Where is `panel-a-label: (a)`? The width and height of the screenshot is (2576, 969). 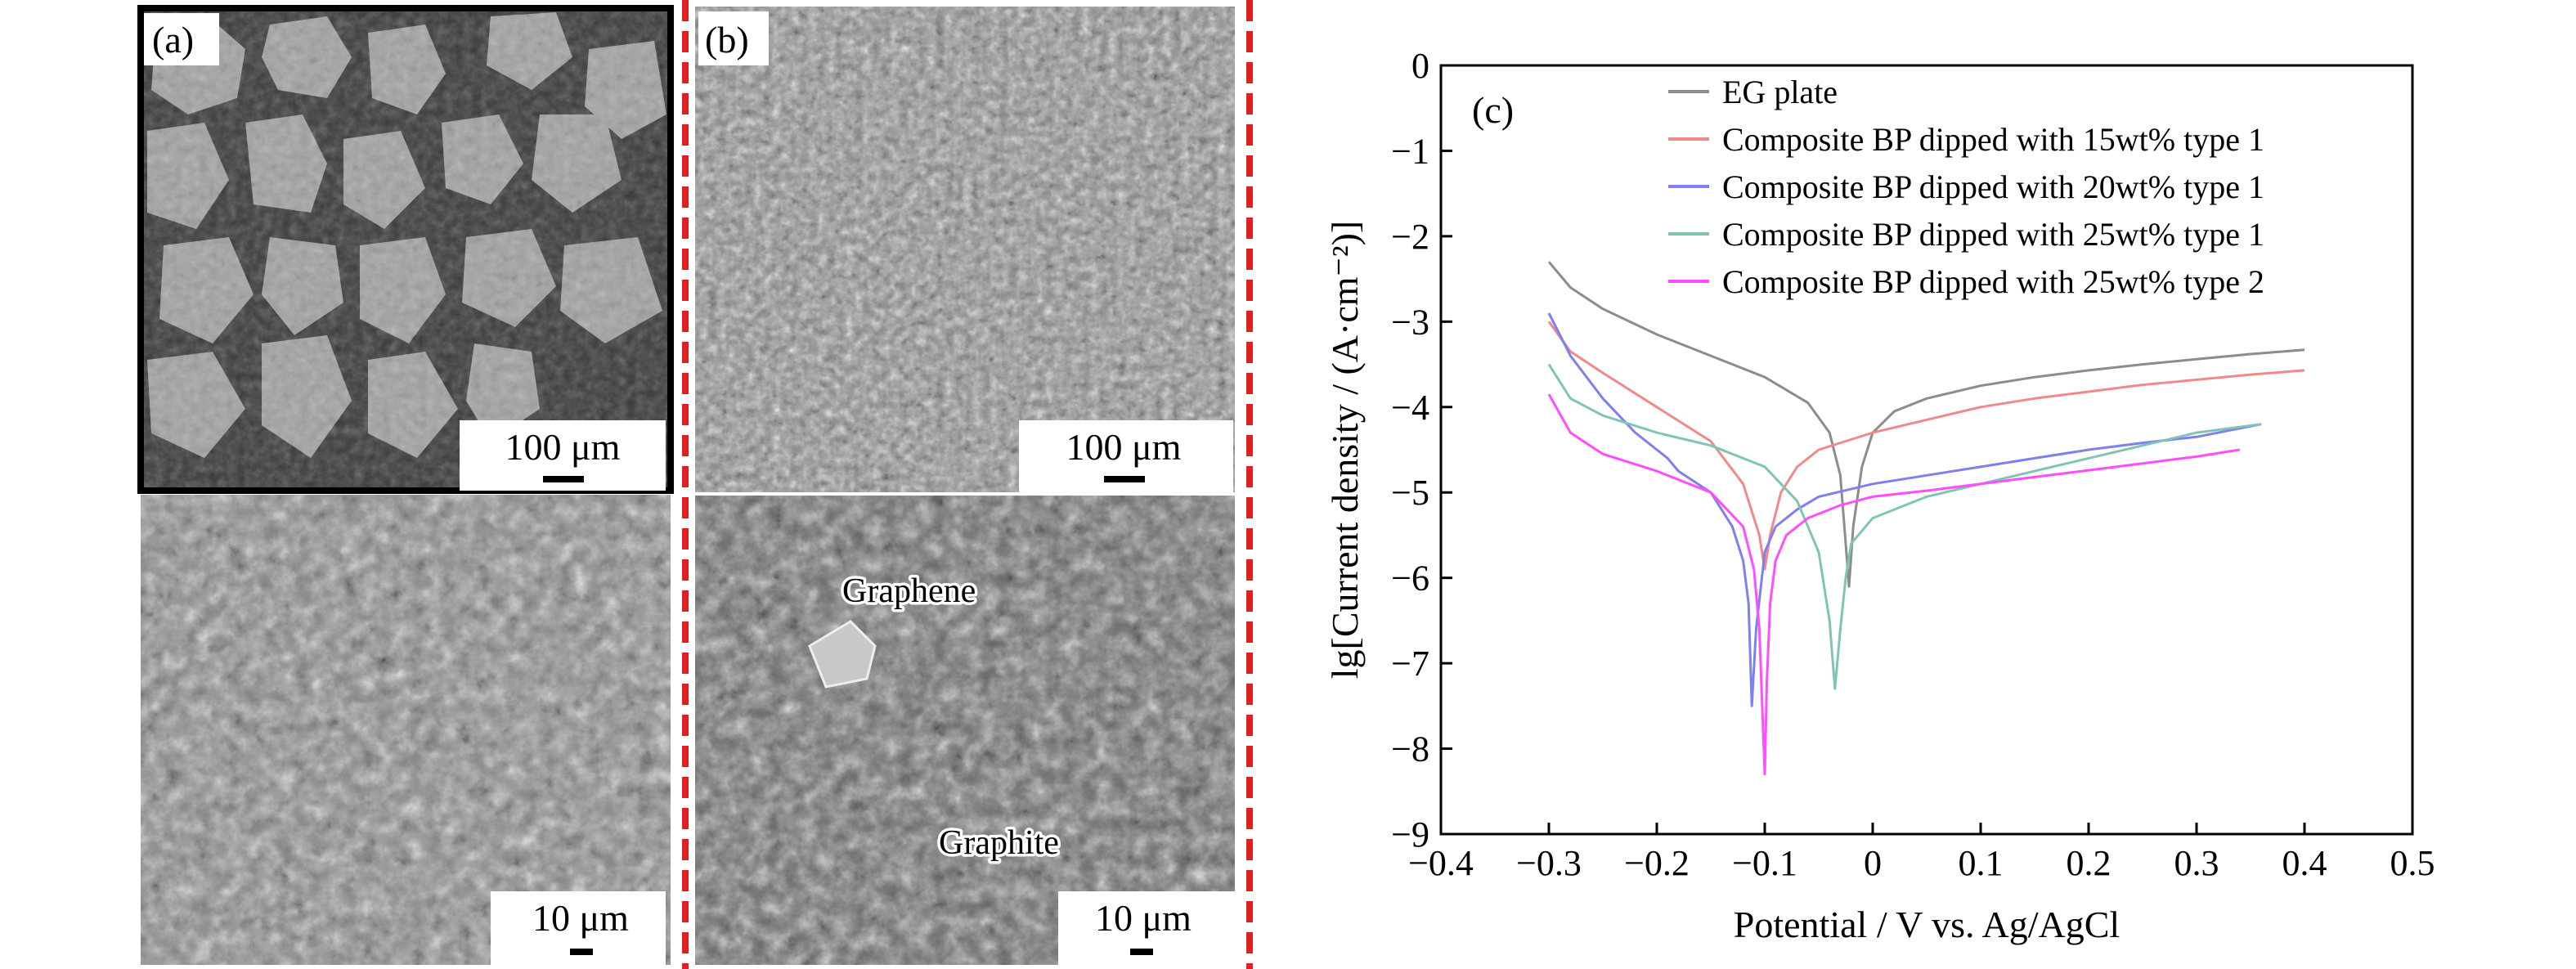
panel-a-label: (a) is located at coordinates (173, 40).